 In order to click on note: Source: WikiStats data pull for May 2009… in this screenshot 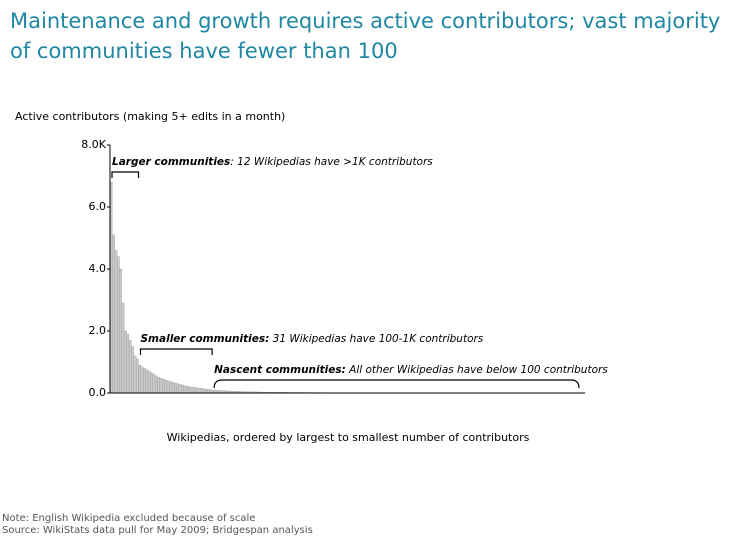, I will do `click(157, 530)`.